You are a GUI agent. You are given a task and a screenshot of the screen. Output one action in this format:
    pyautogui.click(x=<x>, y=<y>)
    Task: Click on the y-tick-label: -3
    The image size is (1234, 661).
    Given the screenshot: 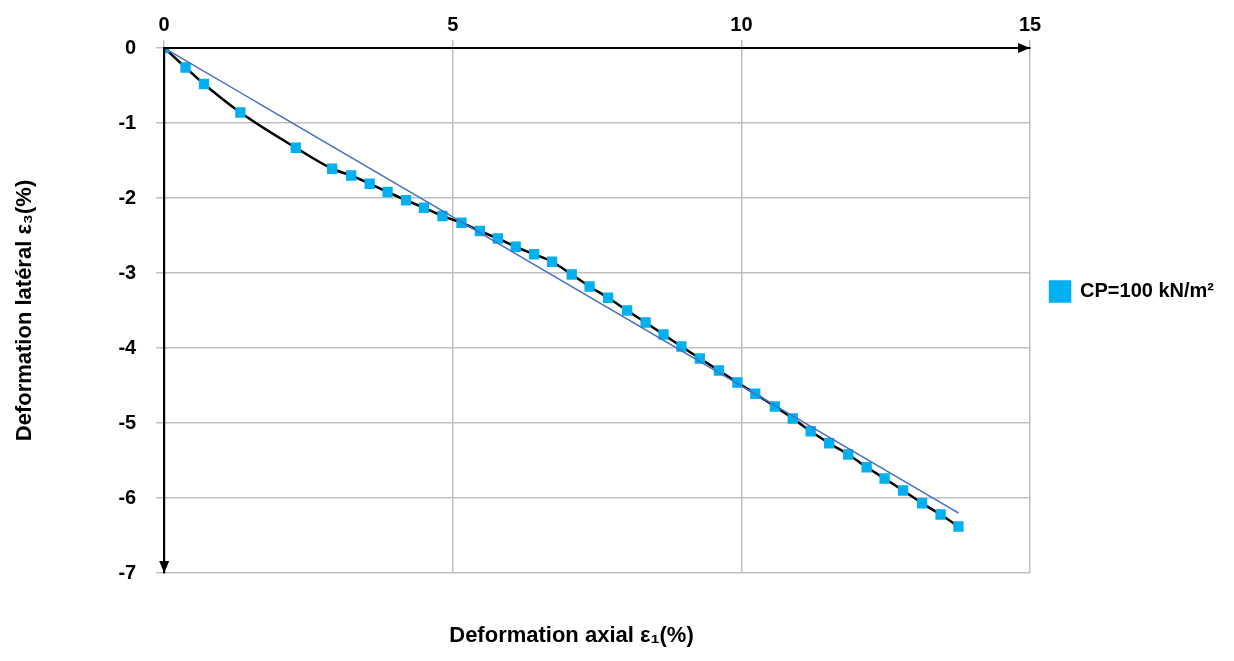 What is the action you would take?
    pyautogui.click(x=127, y=271)
    